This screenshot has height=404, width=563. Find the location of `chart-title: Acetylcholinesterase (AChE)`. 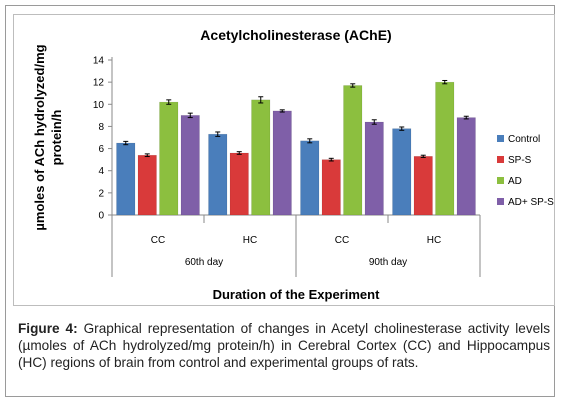

chart-title: Acetylcholinesterase (AChE) is located at coordinates (295, 35).